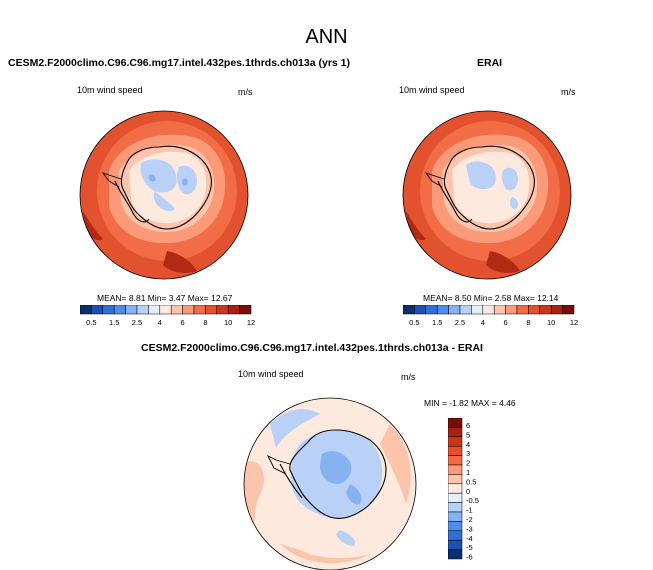  Describe the element at coordinates (468, 463) in the screenshot. I see `colorbar-tick-label: 2` at that location.